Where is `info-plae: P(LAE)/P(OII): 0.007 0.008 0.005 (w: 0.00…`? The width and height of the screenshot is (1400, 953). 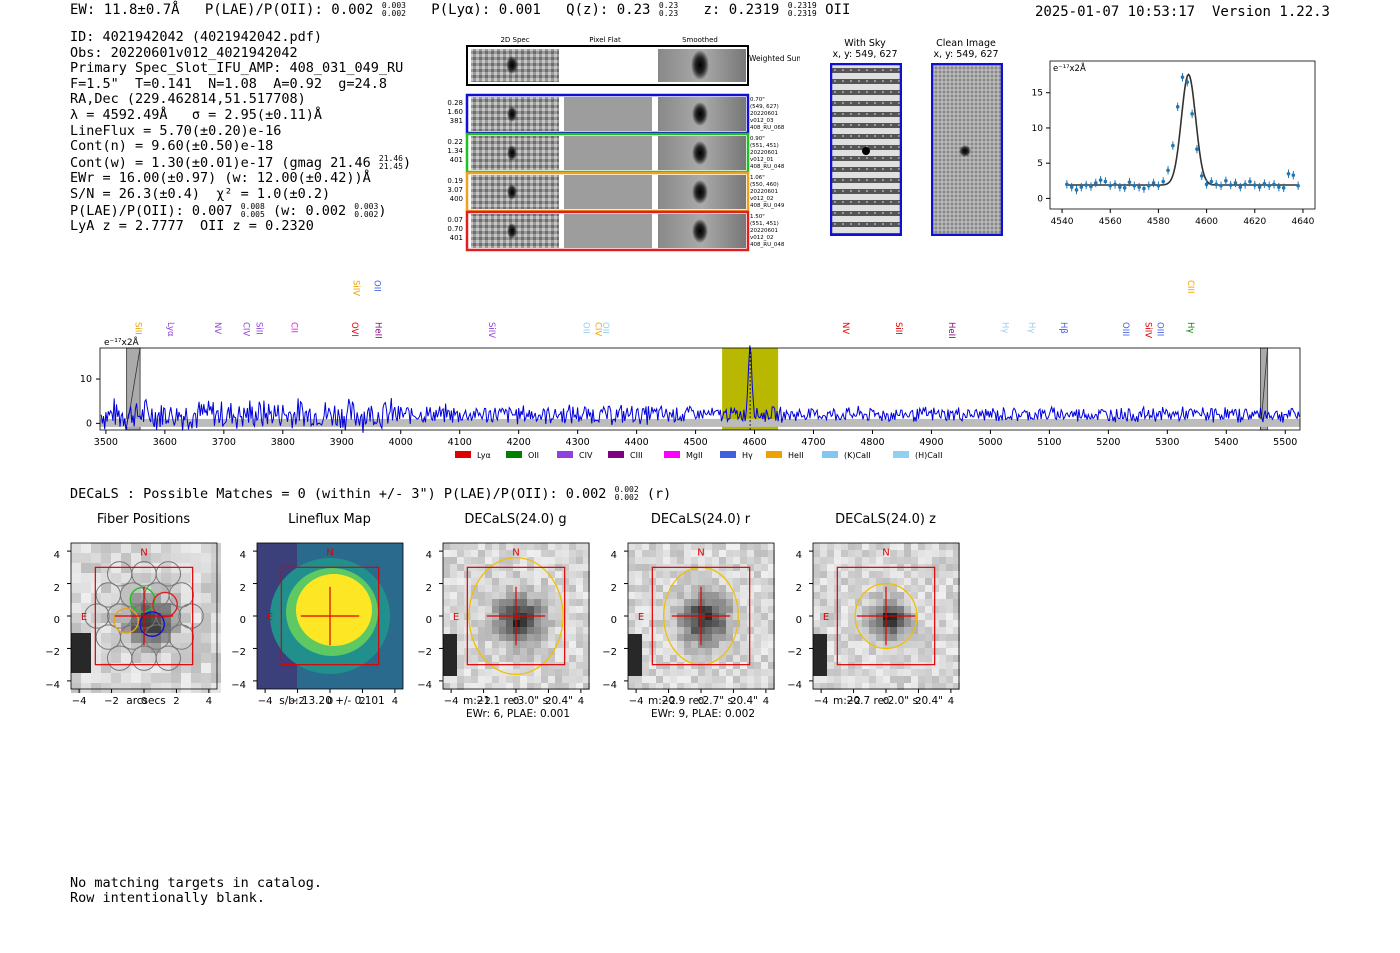
info-plae: P(LAE)/P(OII): 0.007 0.008 0.005 (w: 0.00… is located at coordinates (228, 210).